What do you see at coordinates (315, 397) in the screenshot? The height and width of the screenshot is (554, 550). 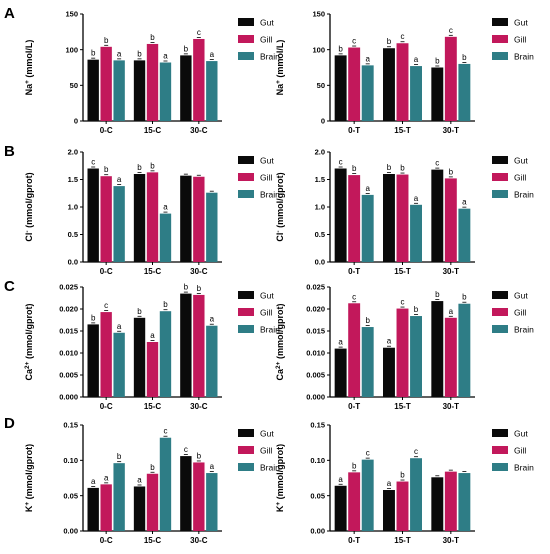 I see `y-tick-label: 0.000` at bounding box center [315, 397].